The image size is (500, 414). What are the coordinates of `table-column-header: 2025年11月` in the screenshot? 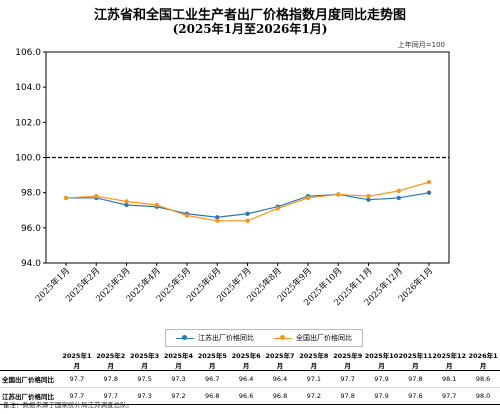 It's located at (415, 360).